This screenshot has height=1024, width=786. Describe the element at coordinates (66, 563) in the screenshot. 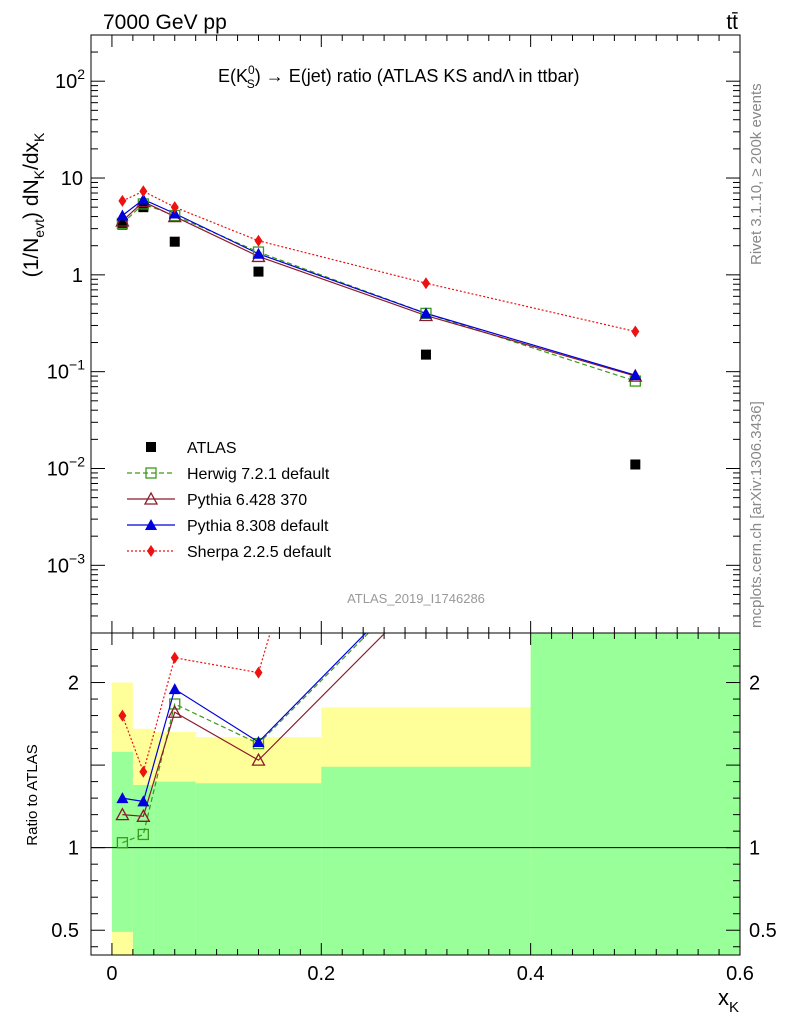

I see `top-ytick-label-0: 10⁻³` at that location.